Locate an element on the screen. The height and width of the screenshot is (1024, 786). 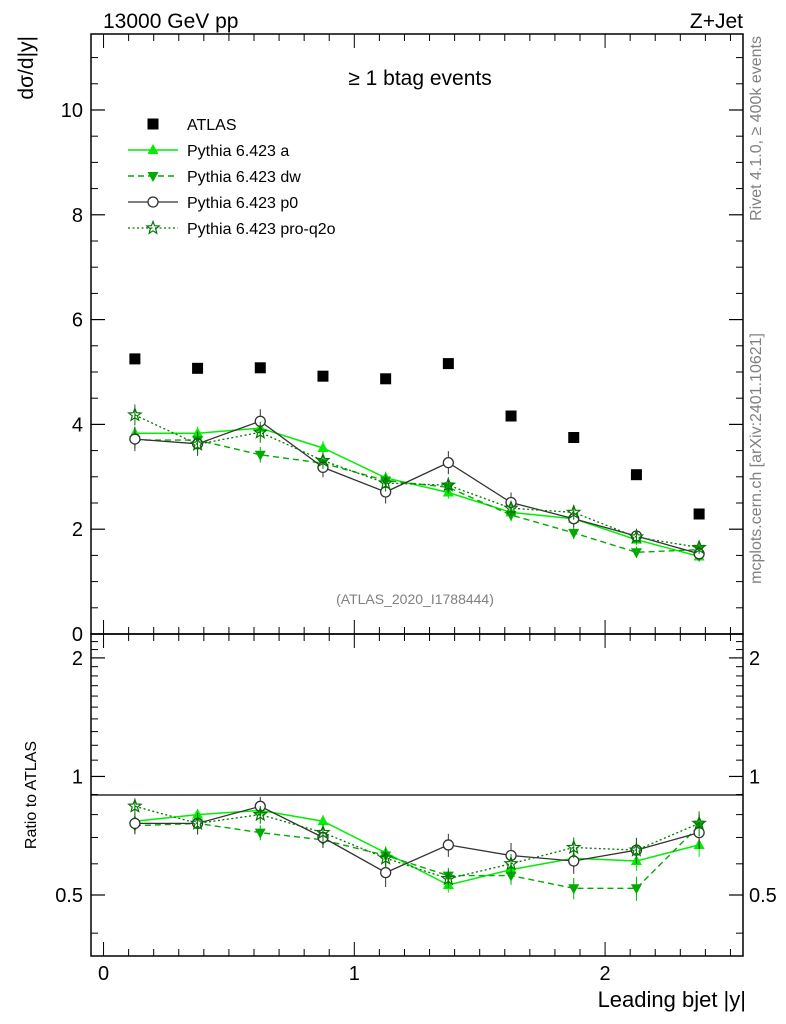
x-tick-label: 2 is located at coordinates (605, 974).